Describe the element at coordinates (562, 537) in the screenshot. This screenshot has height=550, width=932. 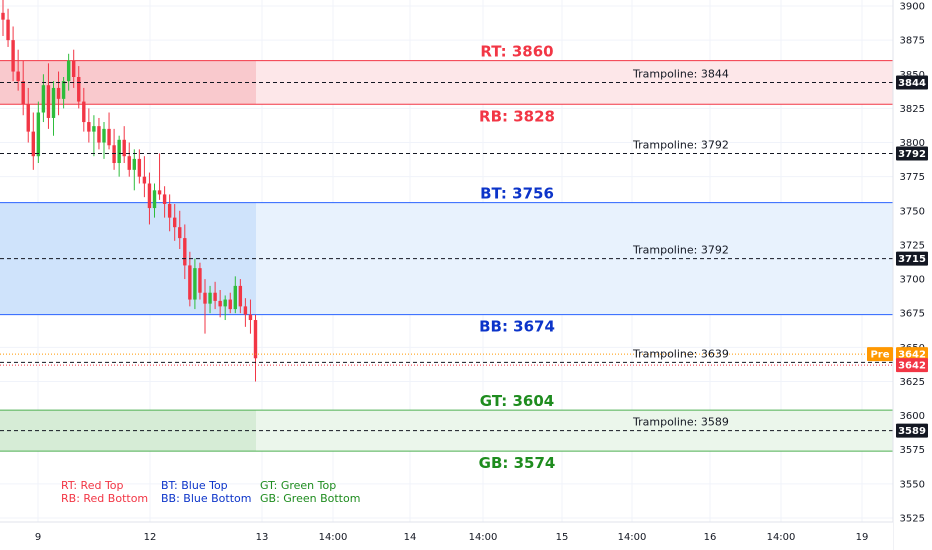
I see `time-tick-label: 15` at that location.